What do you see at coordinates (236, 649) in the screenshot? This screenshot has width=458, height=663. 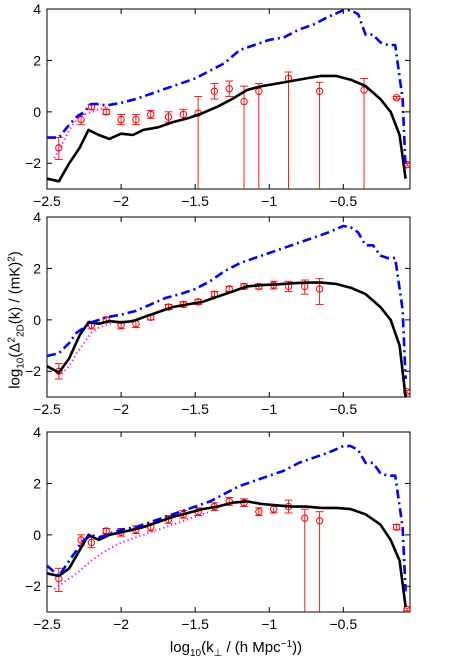 I see `x-axis-label: log10(k⊥ / (h Mpc−1))` at bounding box center [236, 649].